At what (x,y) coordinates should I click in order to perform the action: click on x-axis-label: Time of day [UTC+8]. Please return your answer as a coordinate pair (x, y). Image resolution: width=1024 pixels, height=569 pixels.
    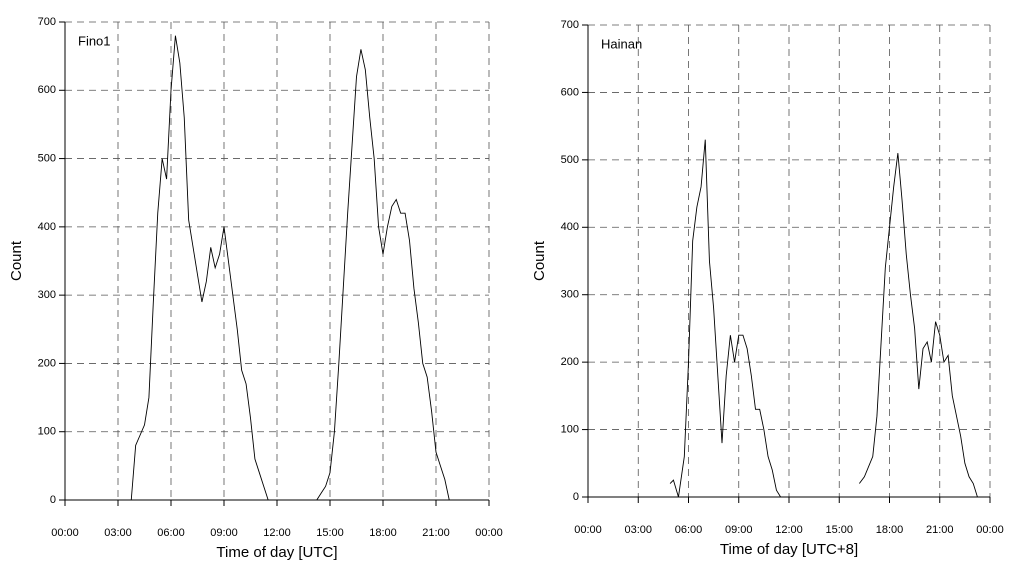
    Looking at the image, I should click on (789, 549).